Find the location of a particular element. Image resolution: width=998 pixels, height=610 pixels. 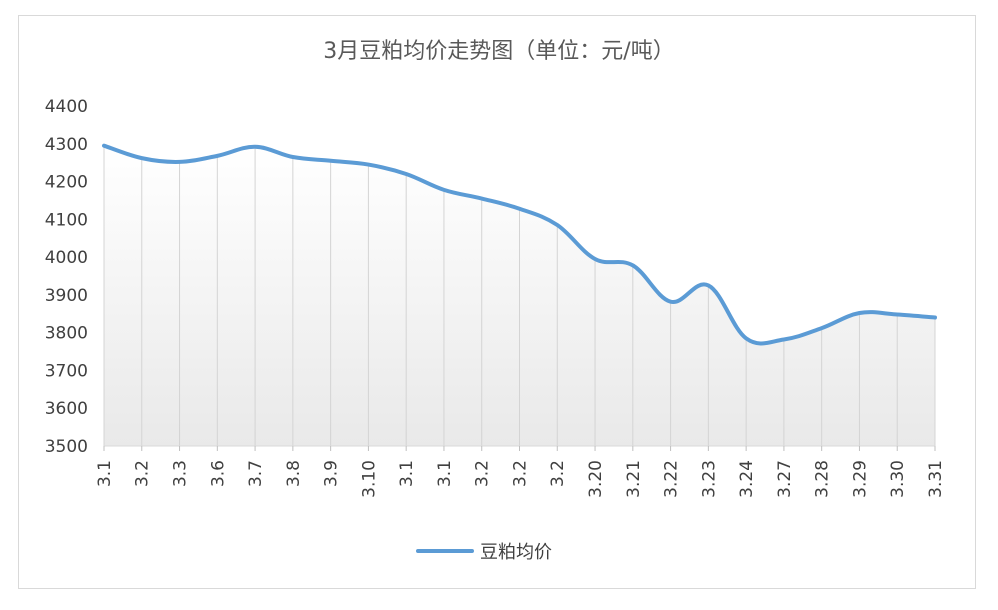

y-tick-label: 4300 is located at coordinates (66, 145).